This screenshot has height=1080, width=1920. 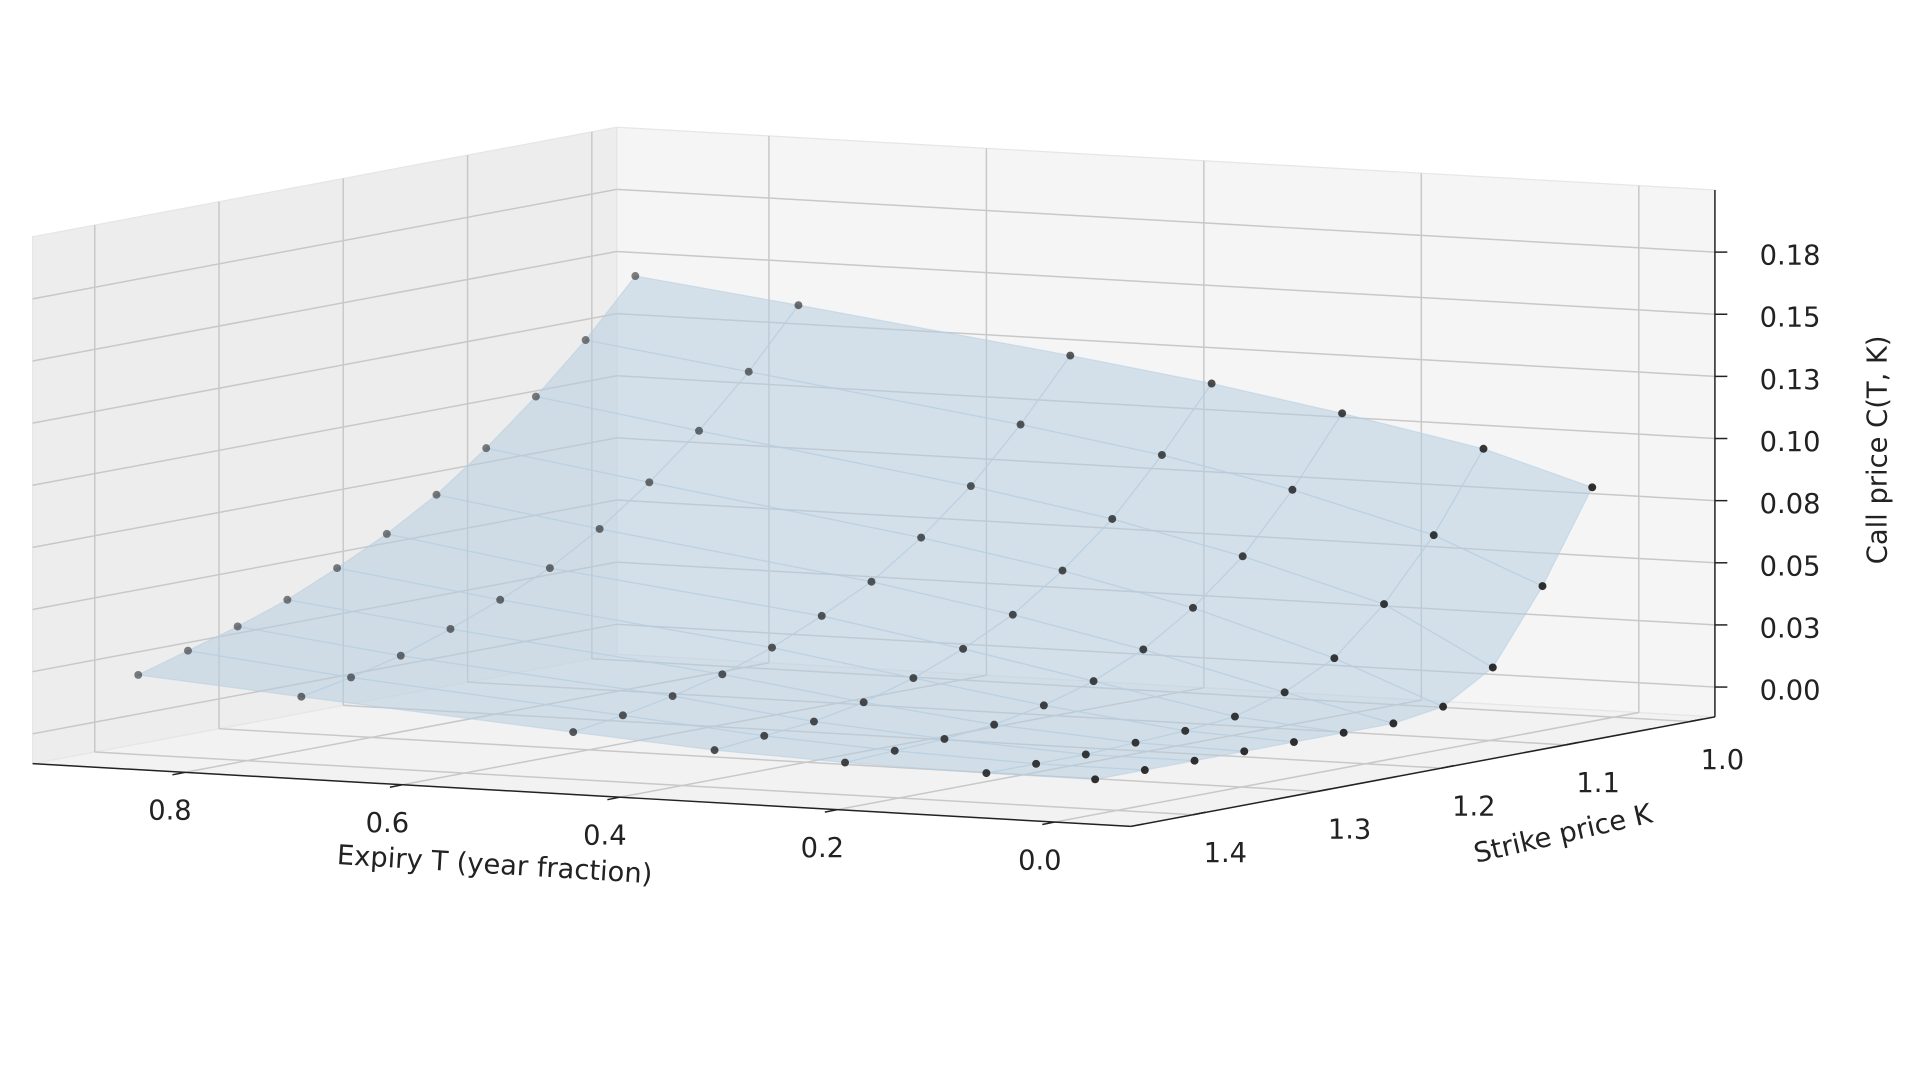 I want to click on z-tick-label: 0.15, so click(x=1790, y=318).